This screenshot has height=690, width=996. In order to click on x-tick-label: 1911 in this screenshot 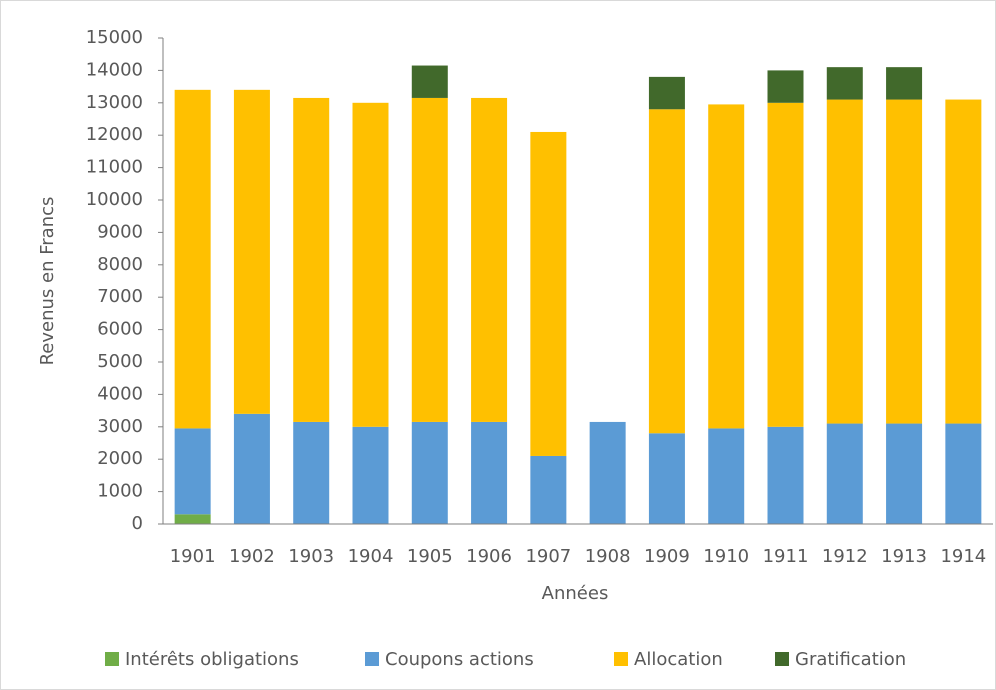, I will do `click(786, 556)`.